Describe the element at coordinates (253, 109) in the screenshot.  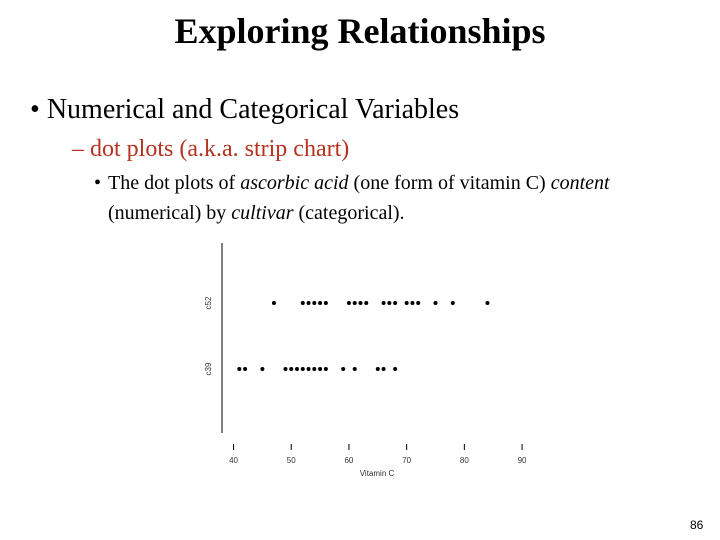
I see `bullet-text: Numerical and Categorical Variables` at that location.